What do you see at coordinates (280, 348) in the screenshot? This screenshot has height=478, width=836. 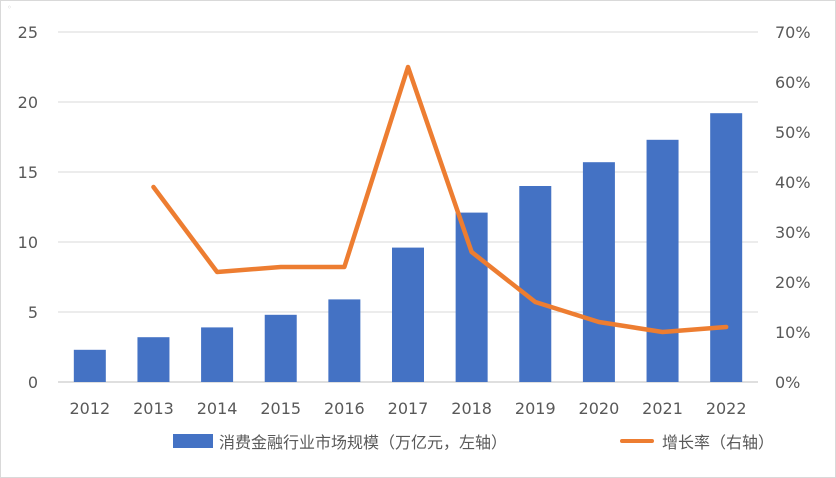 I see `bar-2015` at bounding box center [280, 348].